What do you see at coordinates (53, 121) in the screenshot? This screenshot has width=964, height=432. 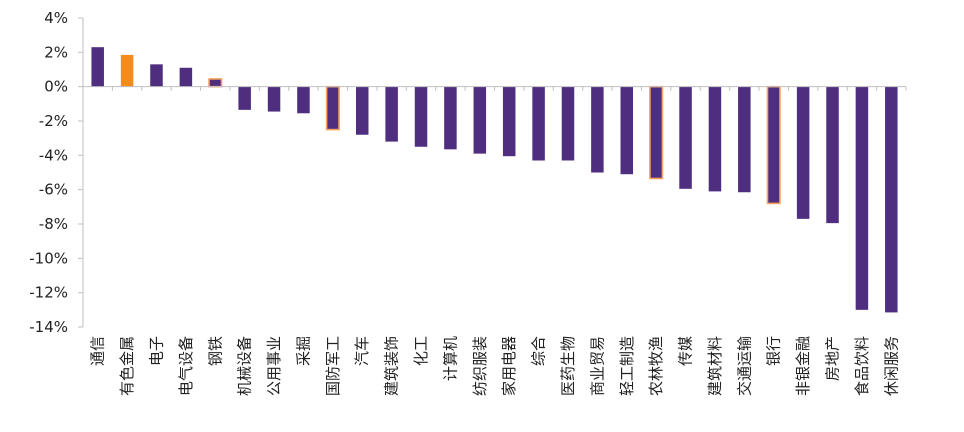 I see `y-tick-label: -2%` at bounding box center [53, 121].